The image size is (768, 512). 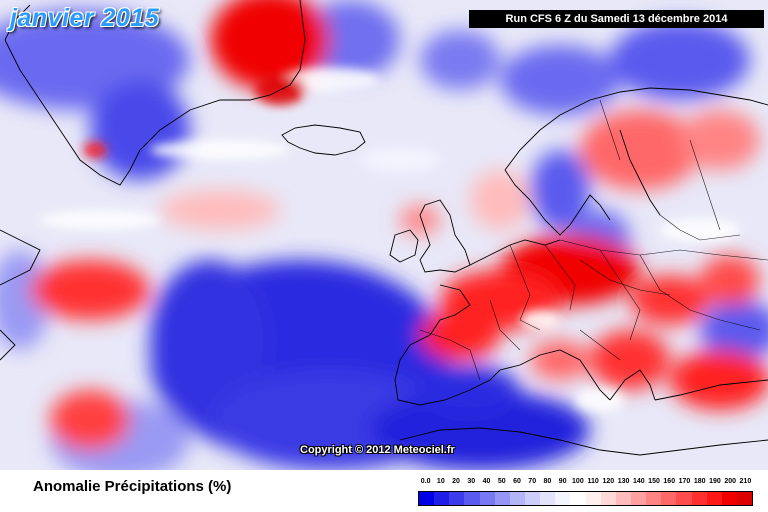 What do you see at coordinates (578, 481) in the screenshot?
I see `legend-tick-label: 100` at bounding box center [578, 481].